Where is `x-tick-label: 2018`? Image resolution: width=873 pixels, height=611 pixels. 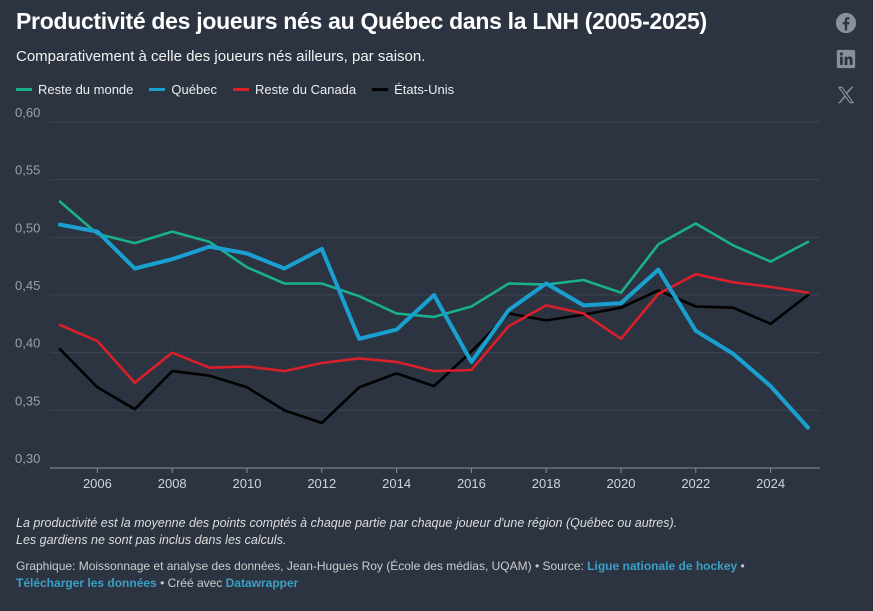 x-tick-label: 2018 is located at coordinates (546, 483).